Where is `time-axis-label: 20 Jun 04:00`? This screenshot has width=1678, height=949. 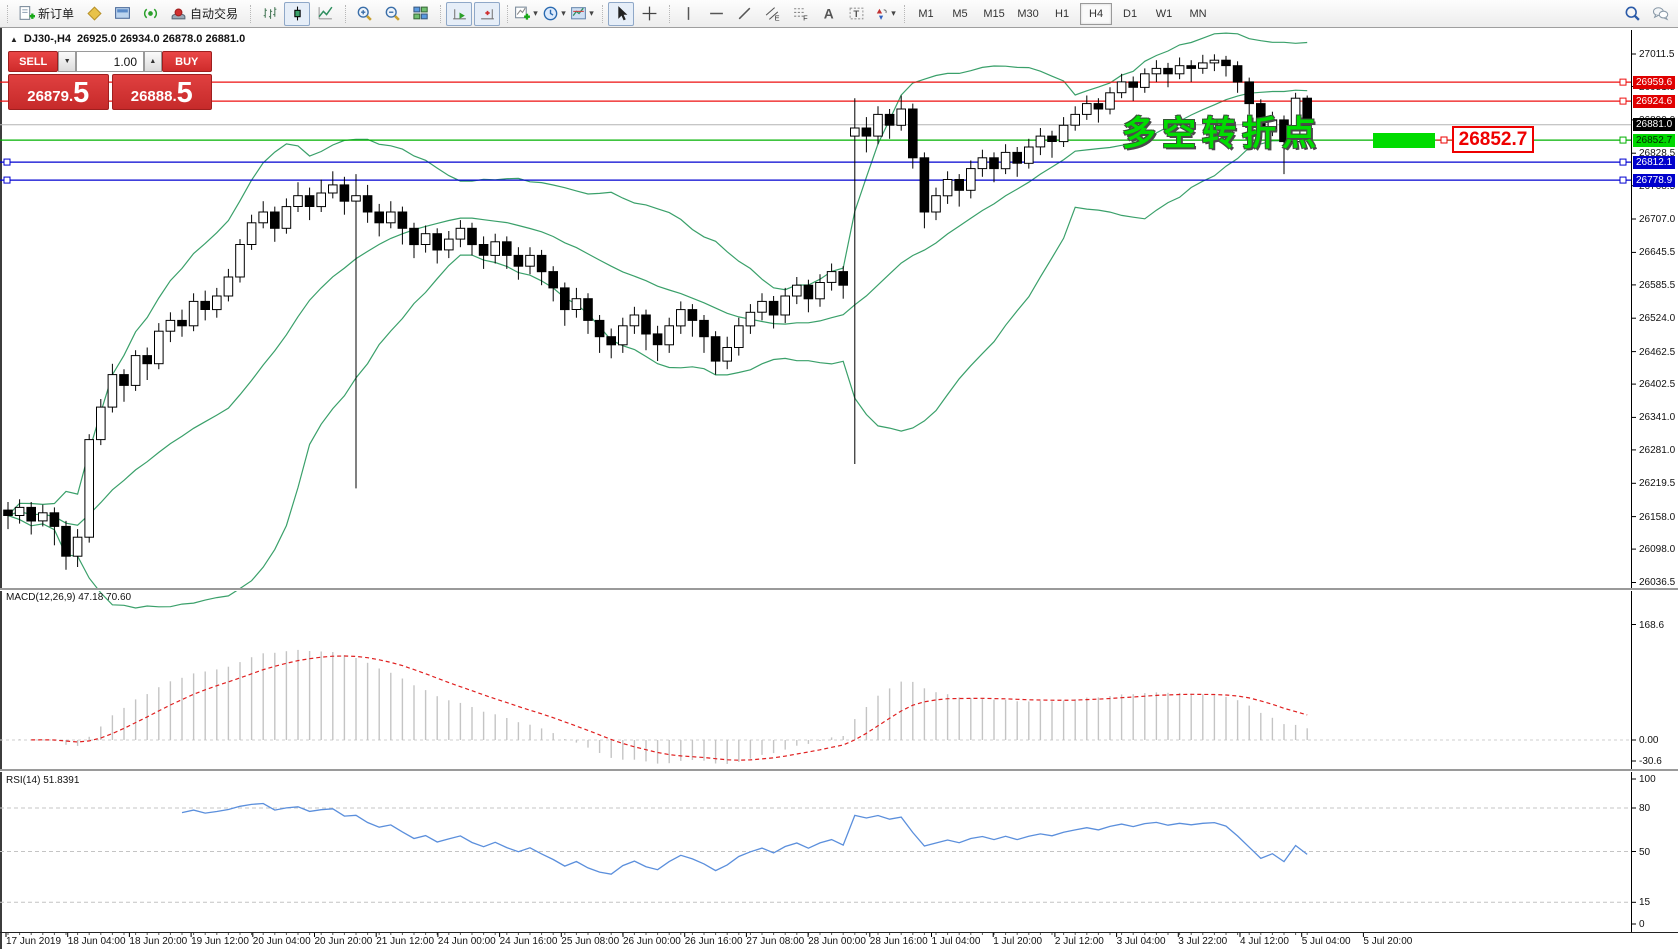
time-axis-label: 20 Jun 04:00 is located at coordinates (281, 941).